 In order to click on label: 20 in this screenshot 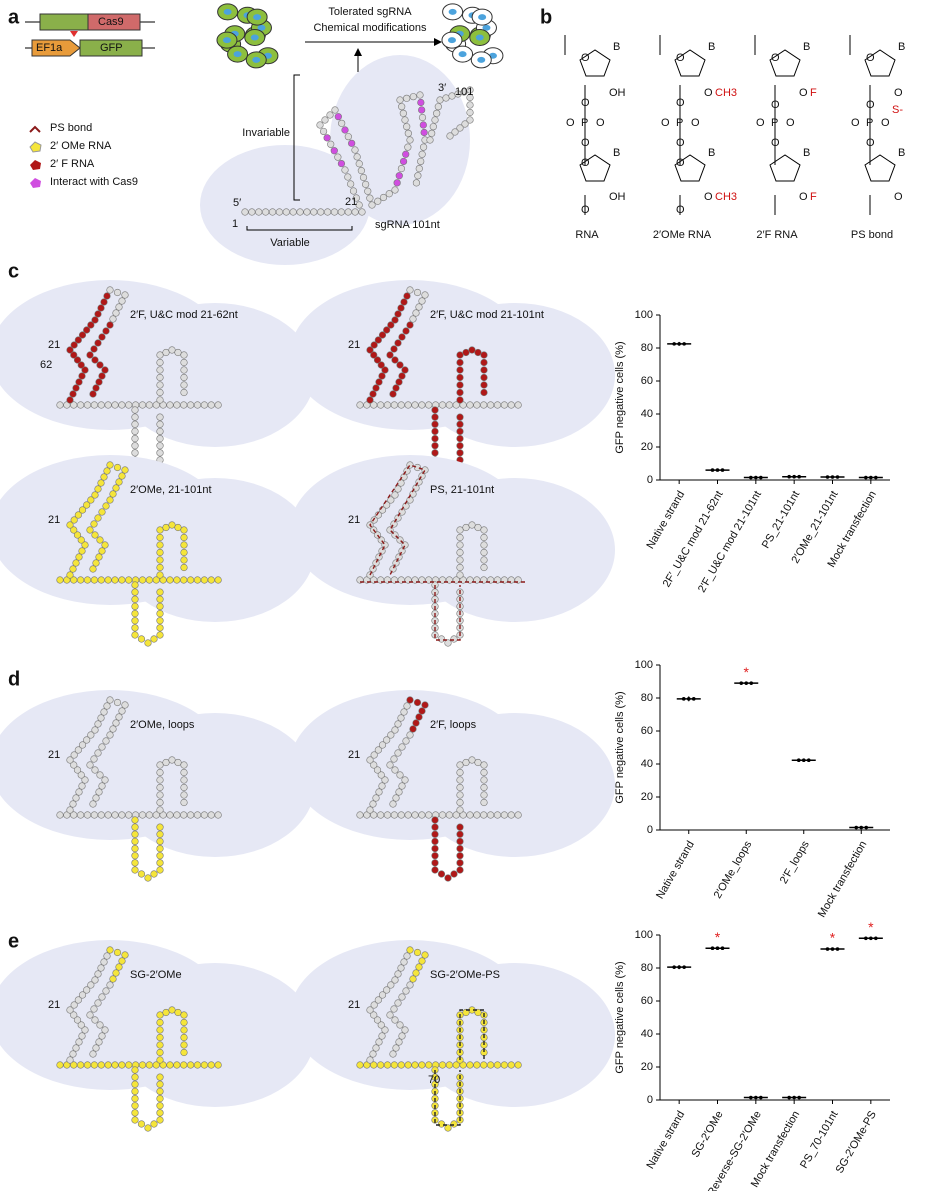, I will do `click(647, 1067)`.